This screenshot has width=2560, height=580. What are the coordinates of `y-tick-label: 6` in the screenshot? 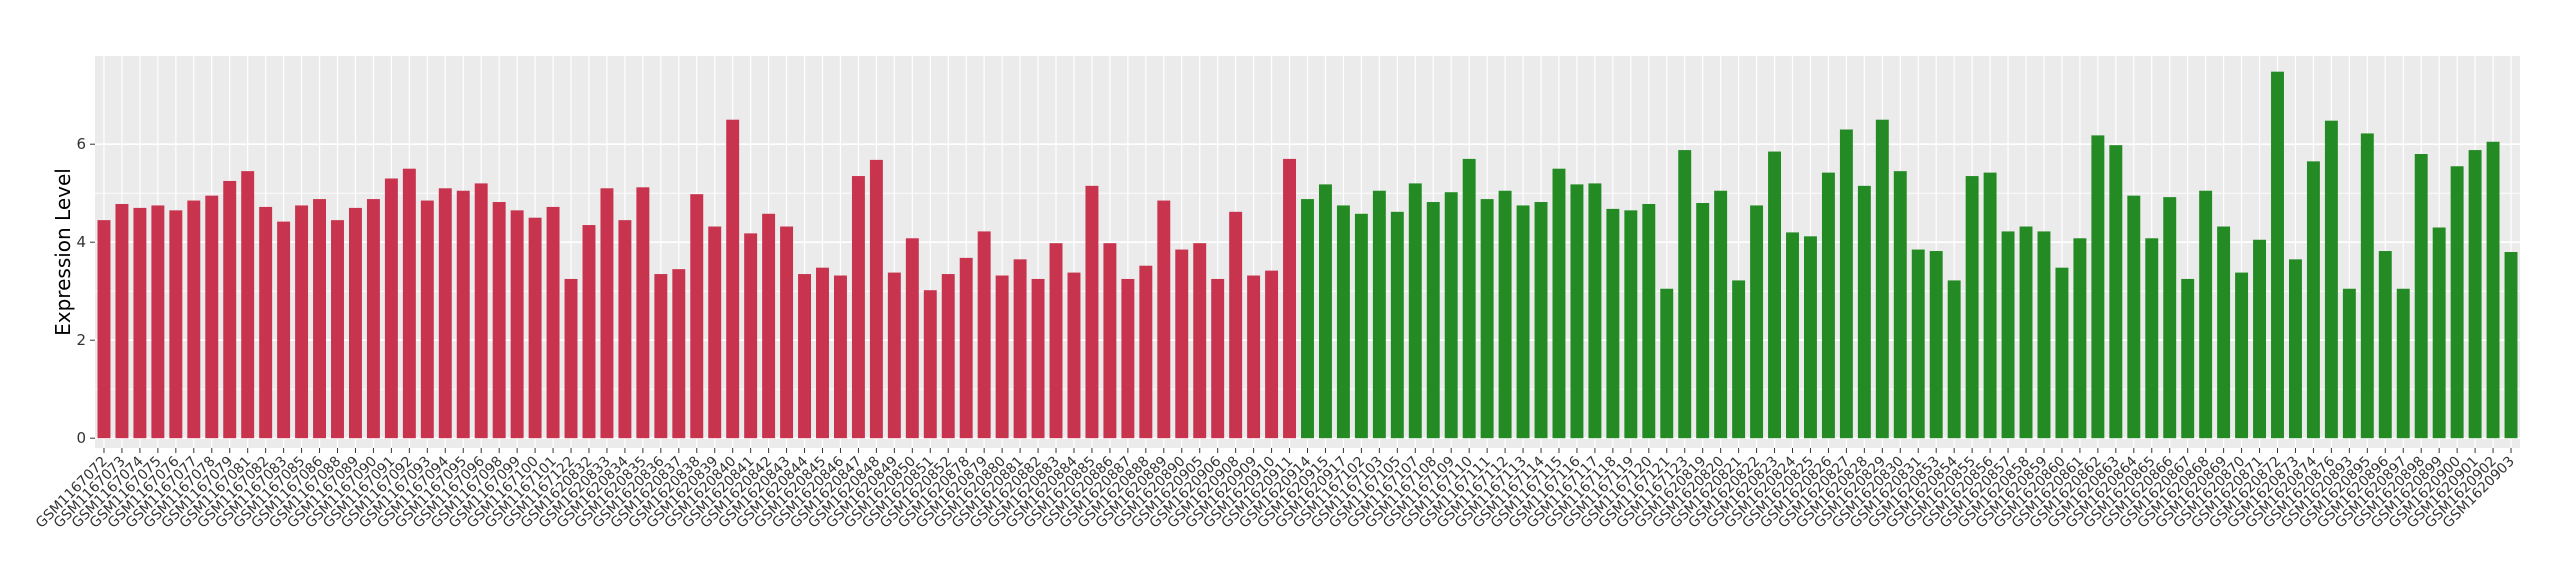 It's located at (81, 144).